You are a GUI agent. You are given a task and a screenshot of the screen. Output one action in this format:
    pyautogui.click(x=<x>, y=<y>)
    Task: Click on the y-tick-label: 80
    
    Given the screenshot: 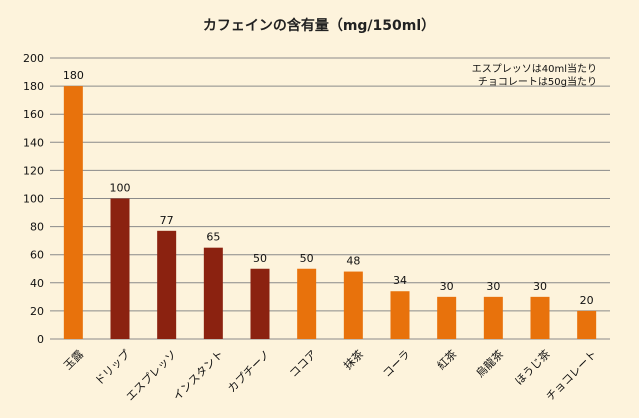 What is the action you would take?
    pyautogui.click(x=37, y=227)
    